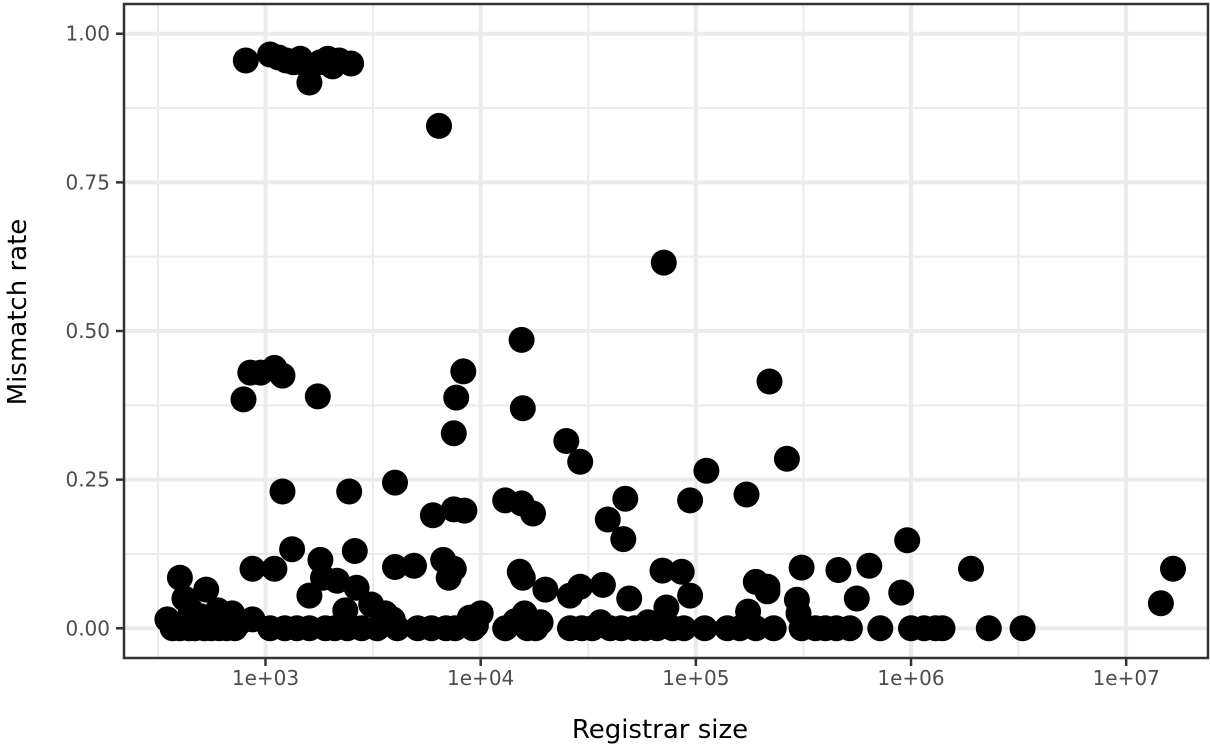 This screenshot has height=746, width=1210. I want to click on y-tick-label: 0.75, so click(87, 182).